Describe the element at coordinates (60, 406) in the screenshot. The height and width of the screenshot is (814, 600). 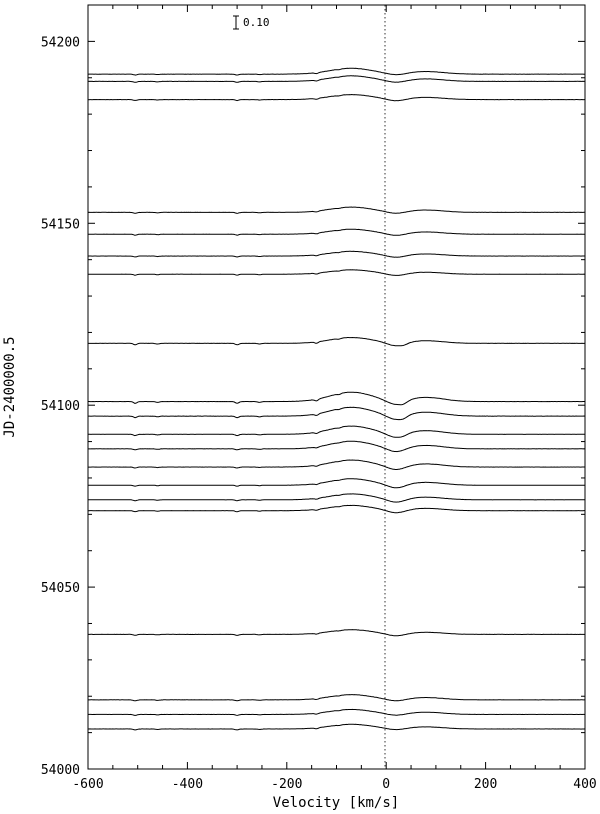
I see `y-tick-label: 54100` at that location.